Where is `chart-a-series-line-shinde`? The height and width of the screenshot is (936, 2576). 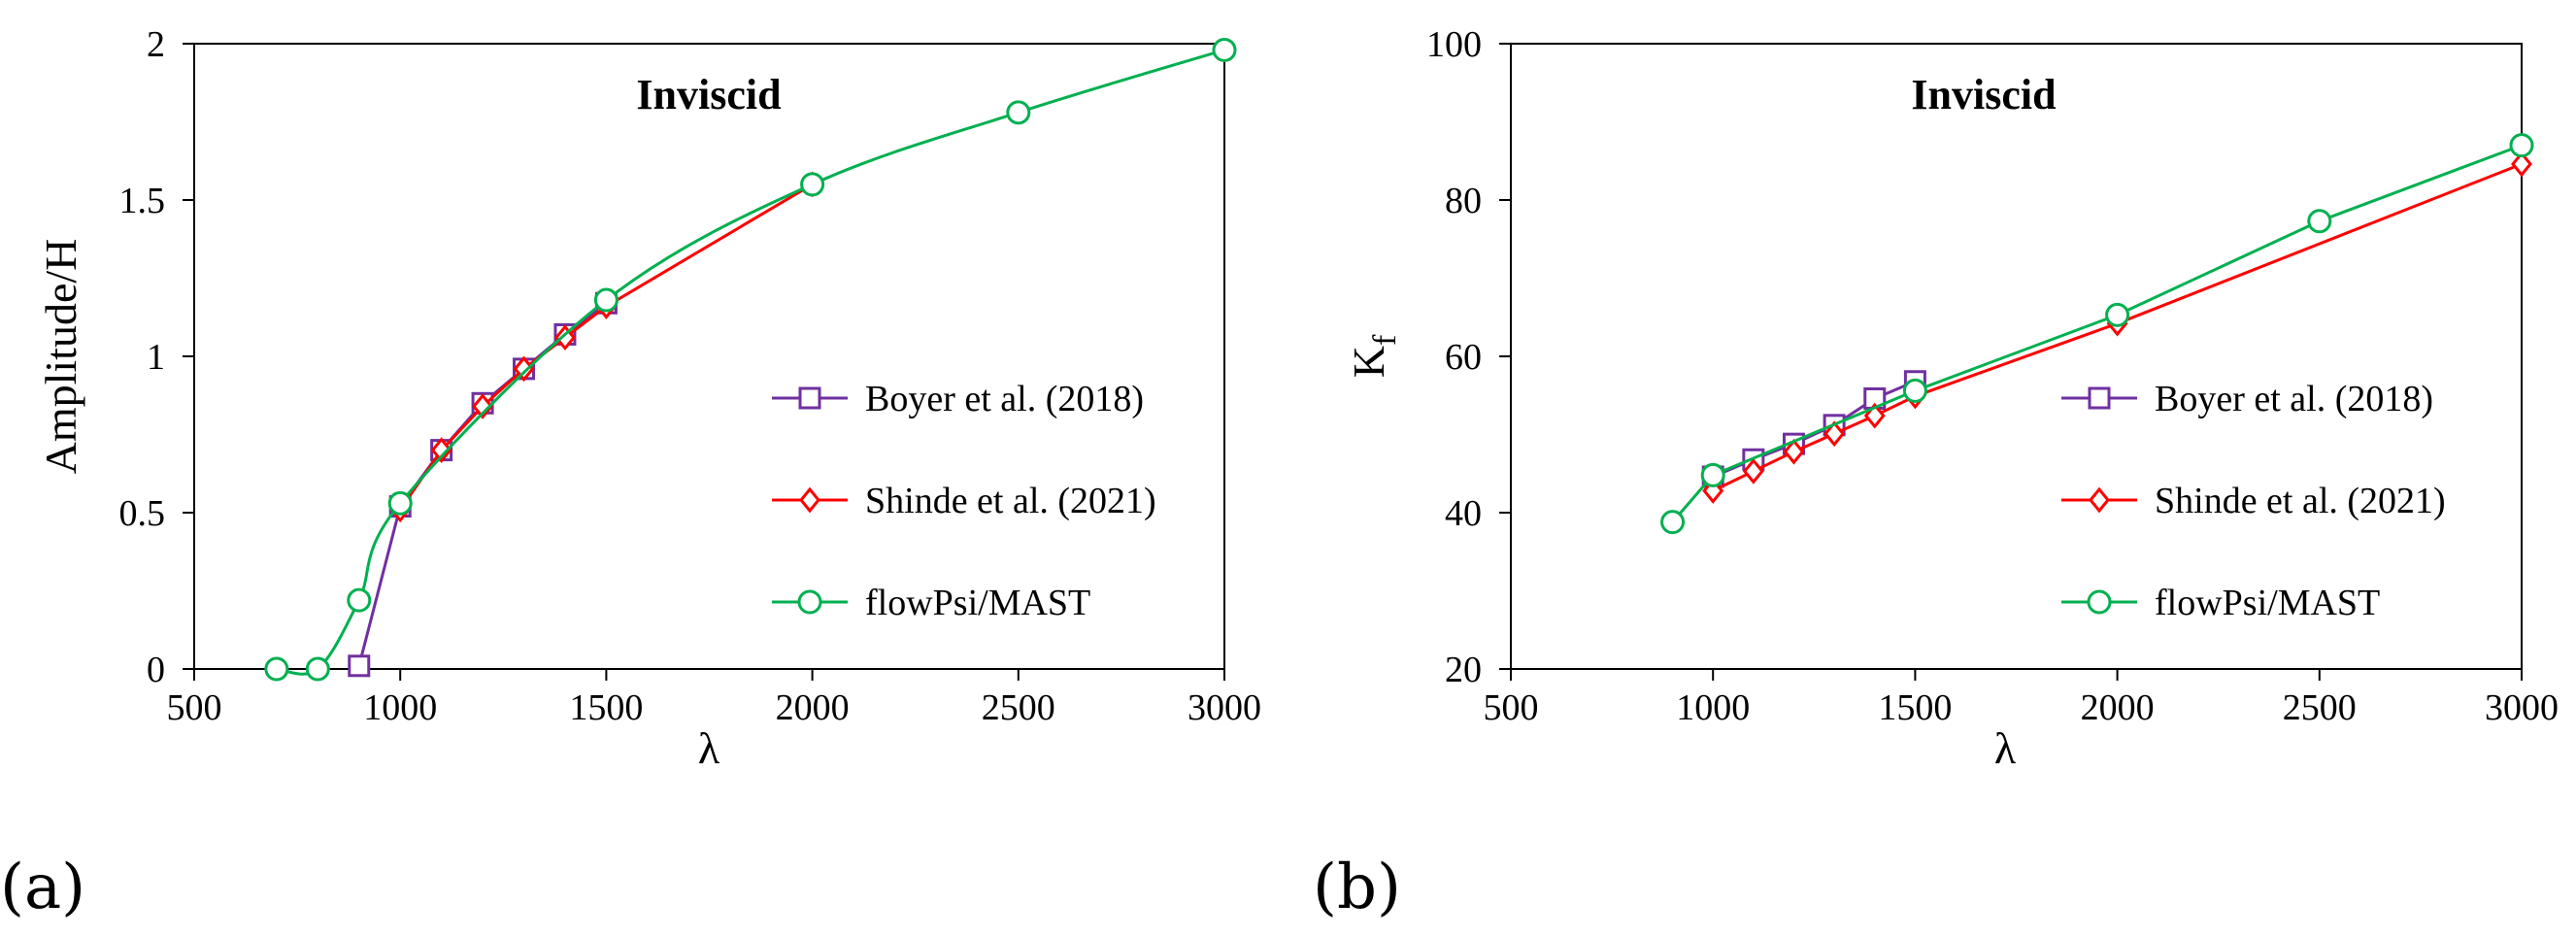
chart-a-series-line-shinde is located at coordinates (606, 347).